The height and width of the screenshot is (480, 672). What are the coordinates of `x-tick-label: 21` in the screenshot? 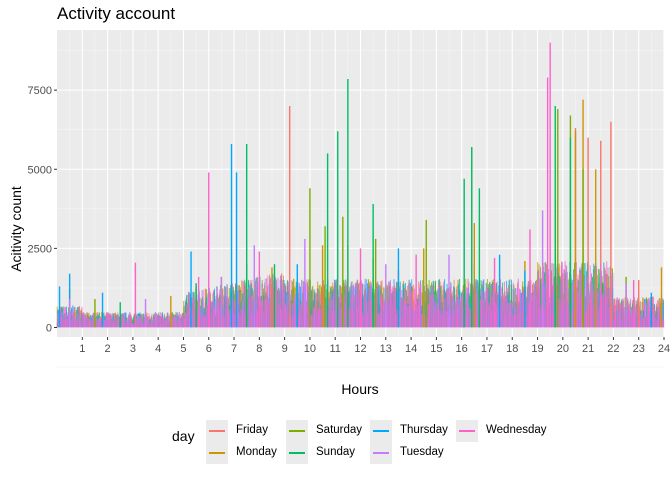 It's located at (588, 349).